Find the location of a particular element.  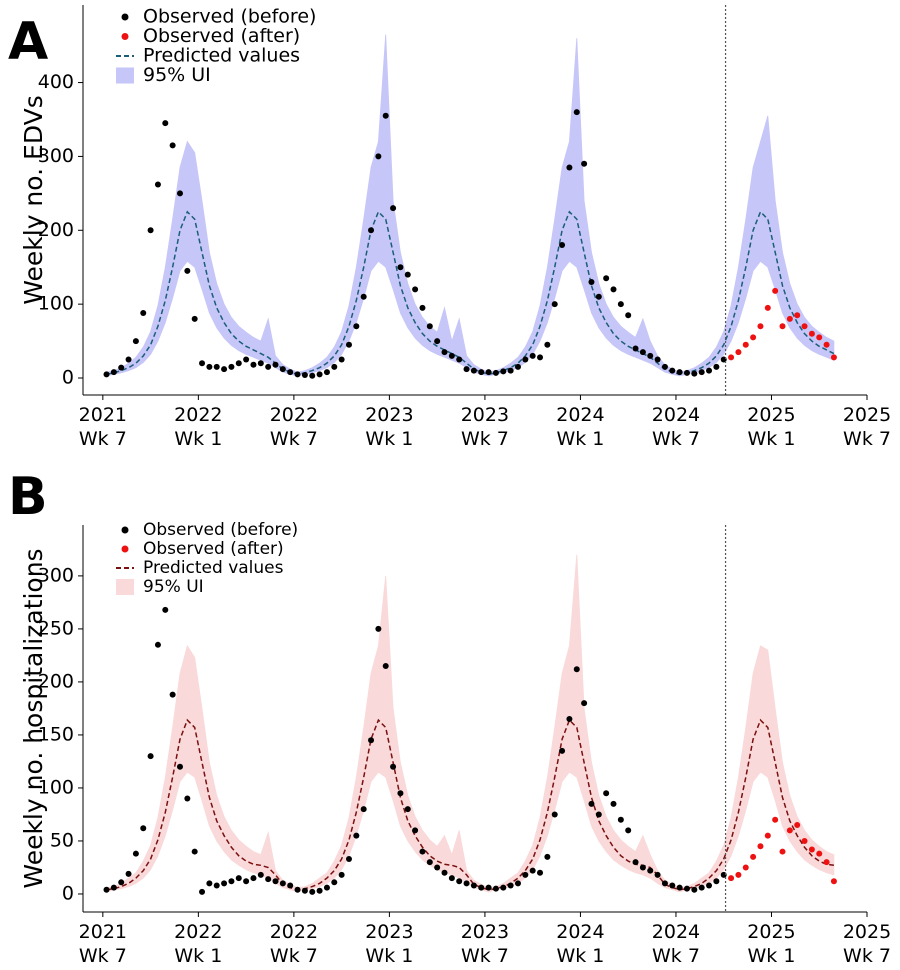

y-tick-label: 200 is located at coordinates (56, 230).